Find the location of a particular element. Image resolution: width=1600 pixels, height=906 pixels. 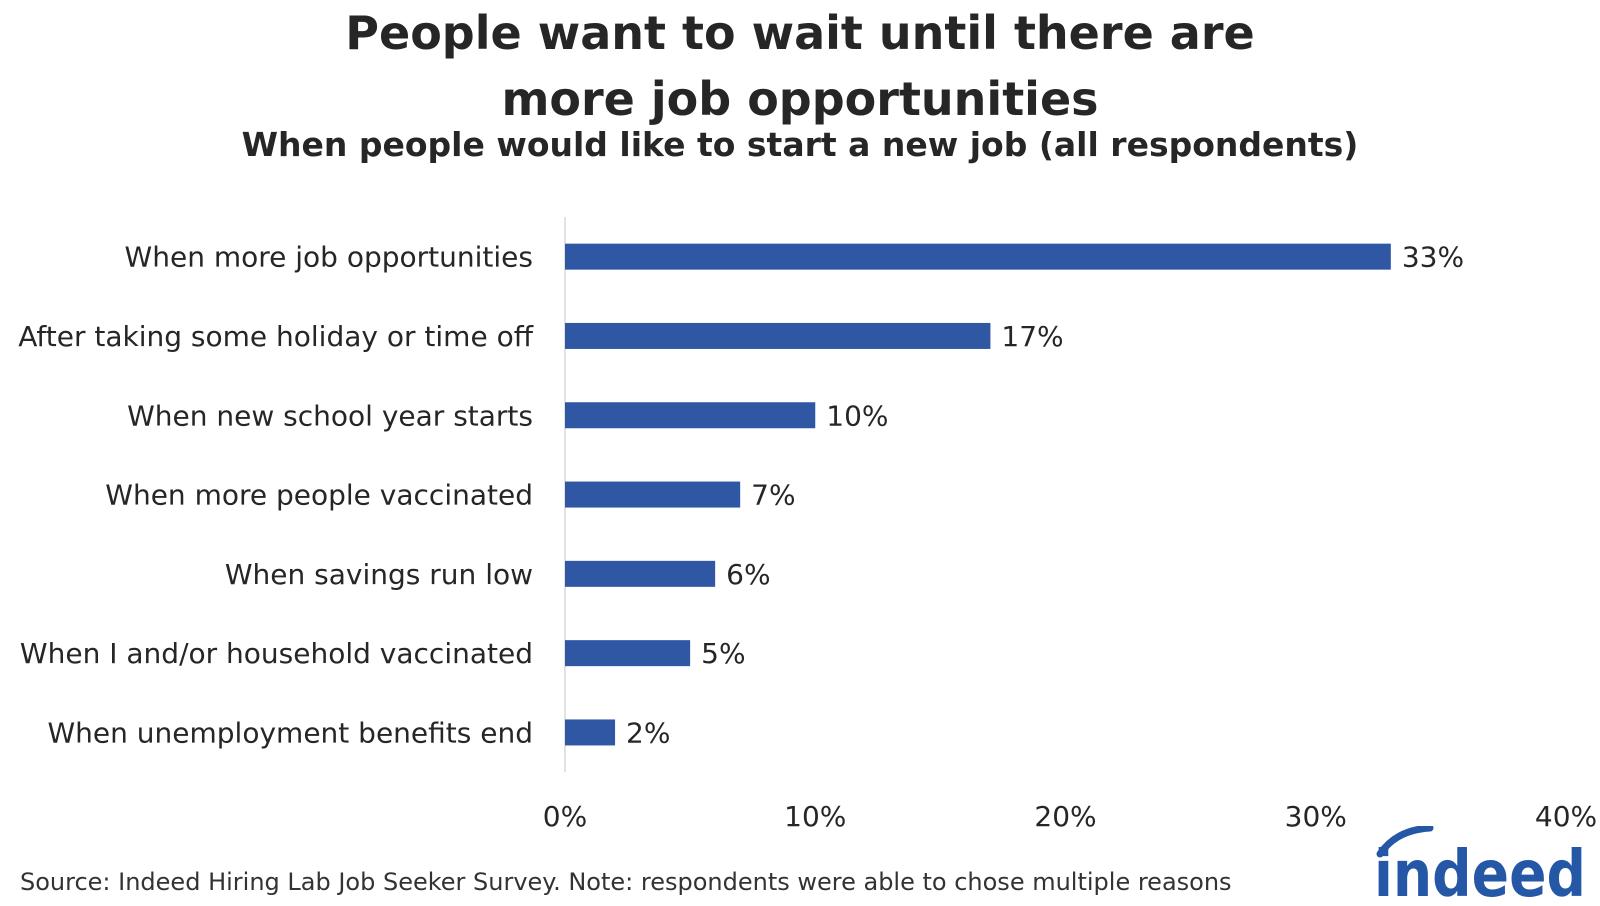

category-label: After taking some holiday or time off is located at coordinates (275, 336).